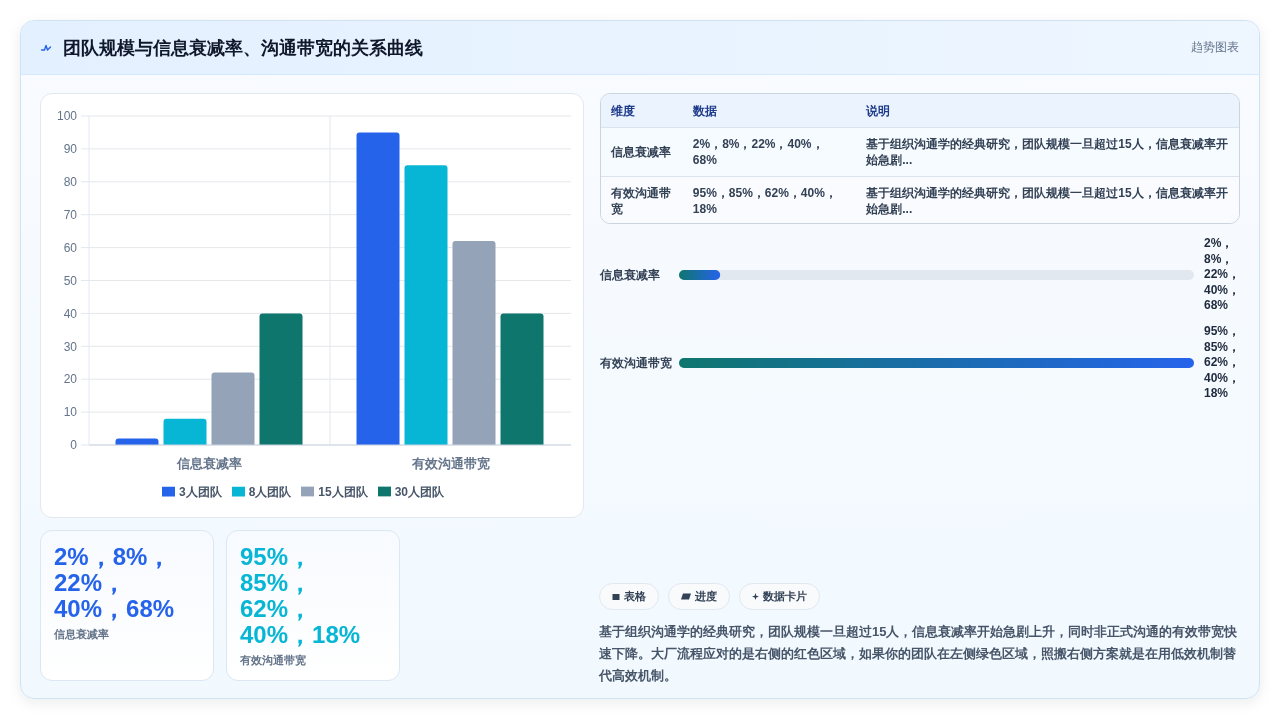 The height and width of the screenshot is (721, 1280). What do you see at coordinates (635, 596) in the screenshot?
I see `text: 表格` at bounding box center [635, 596].